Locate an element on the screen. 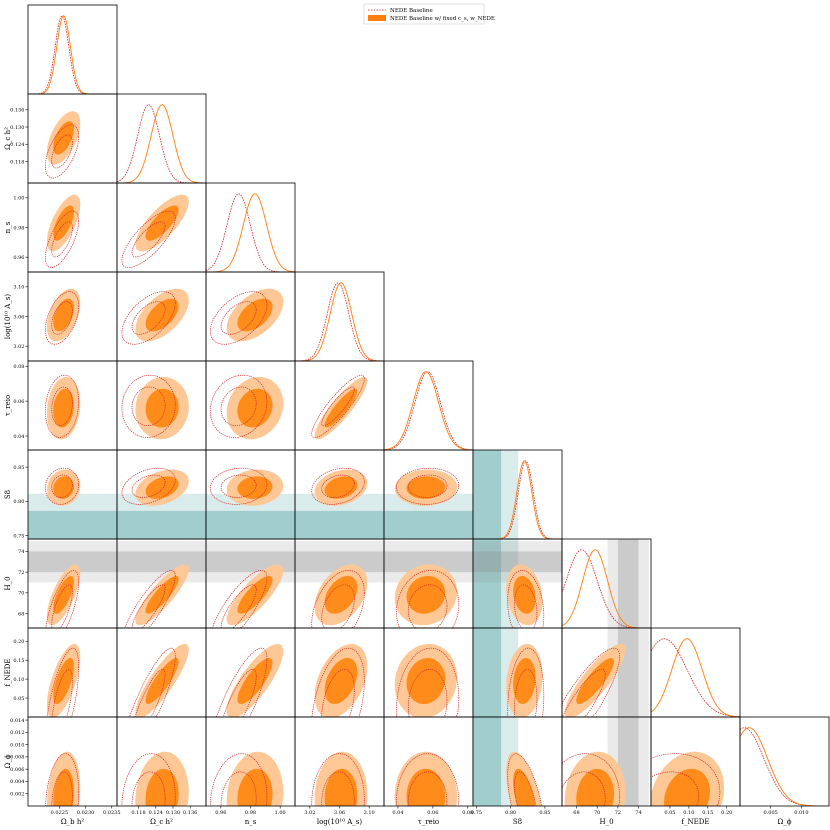 The height and width of the screenshot is (830, 830). y-tick-label: 0.04 is located at coordinates (18, 437).